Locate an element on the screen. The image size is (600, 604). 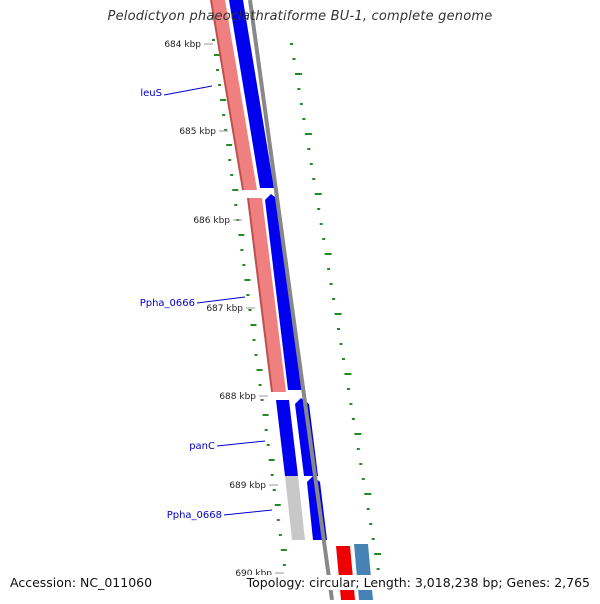
backbone-line is located at coordinates (291, 300).